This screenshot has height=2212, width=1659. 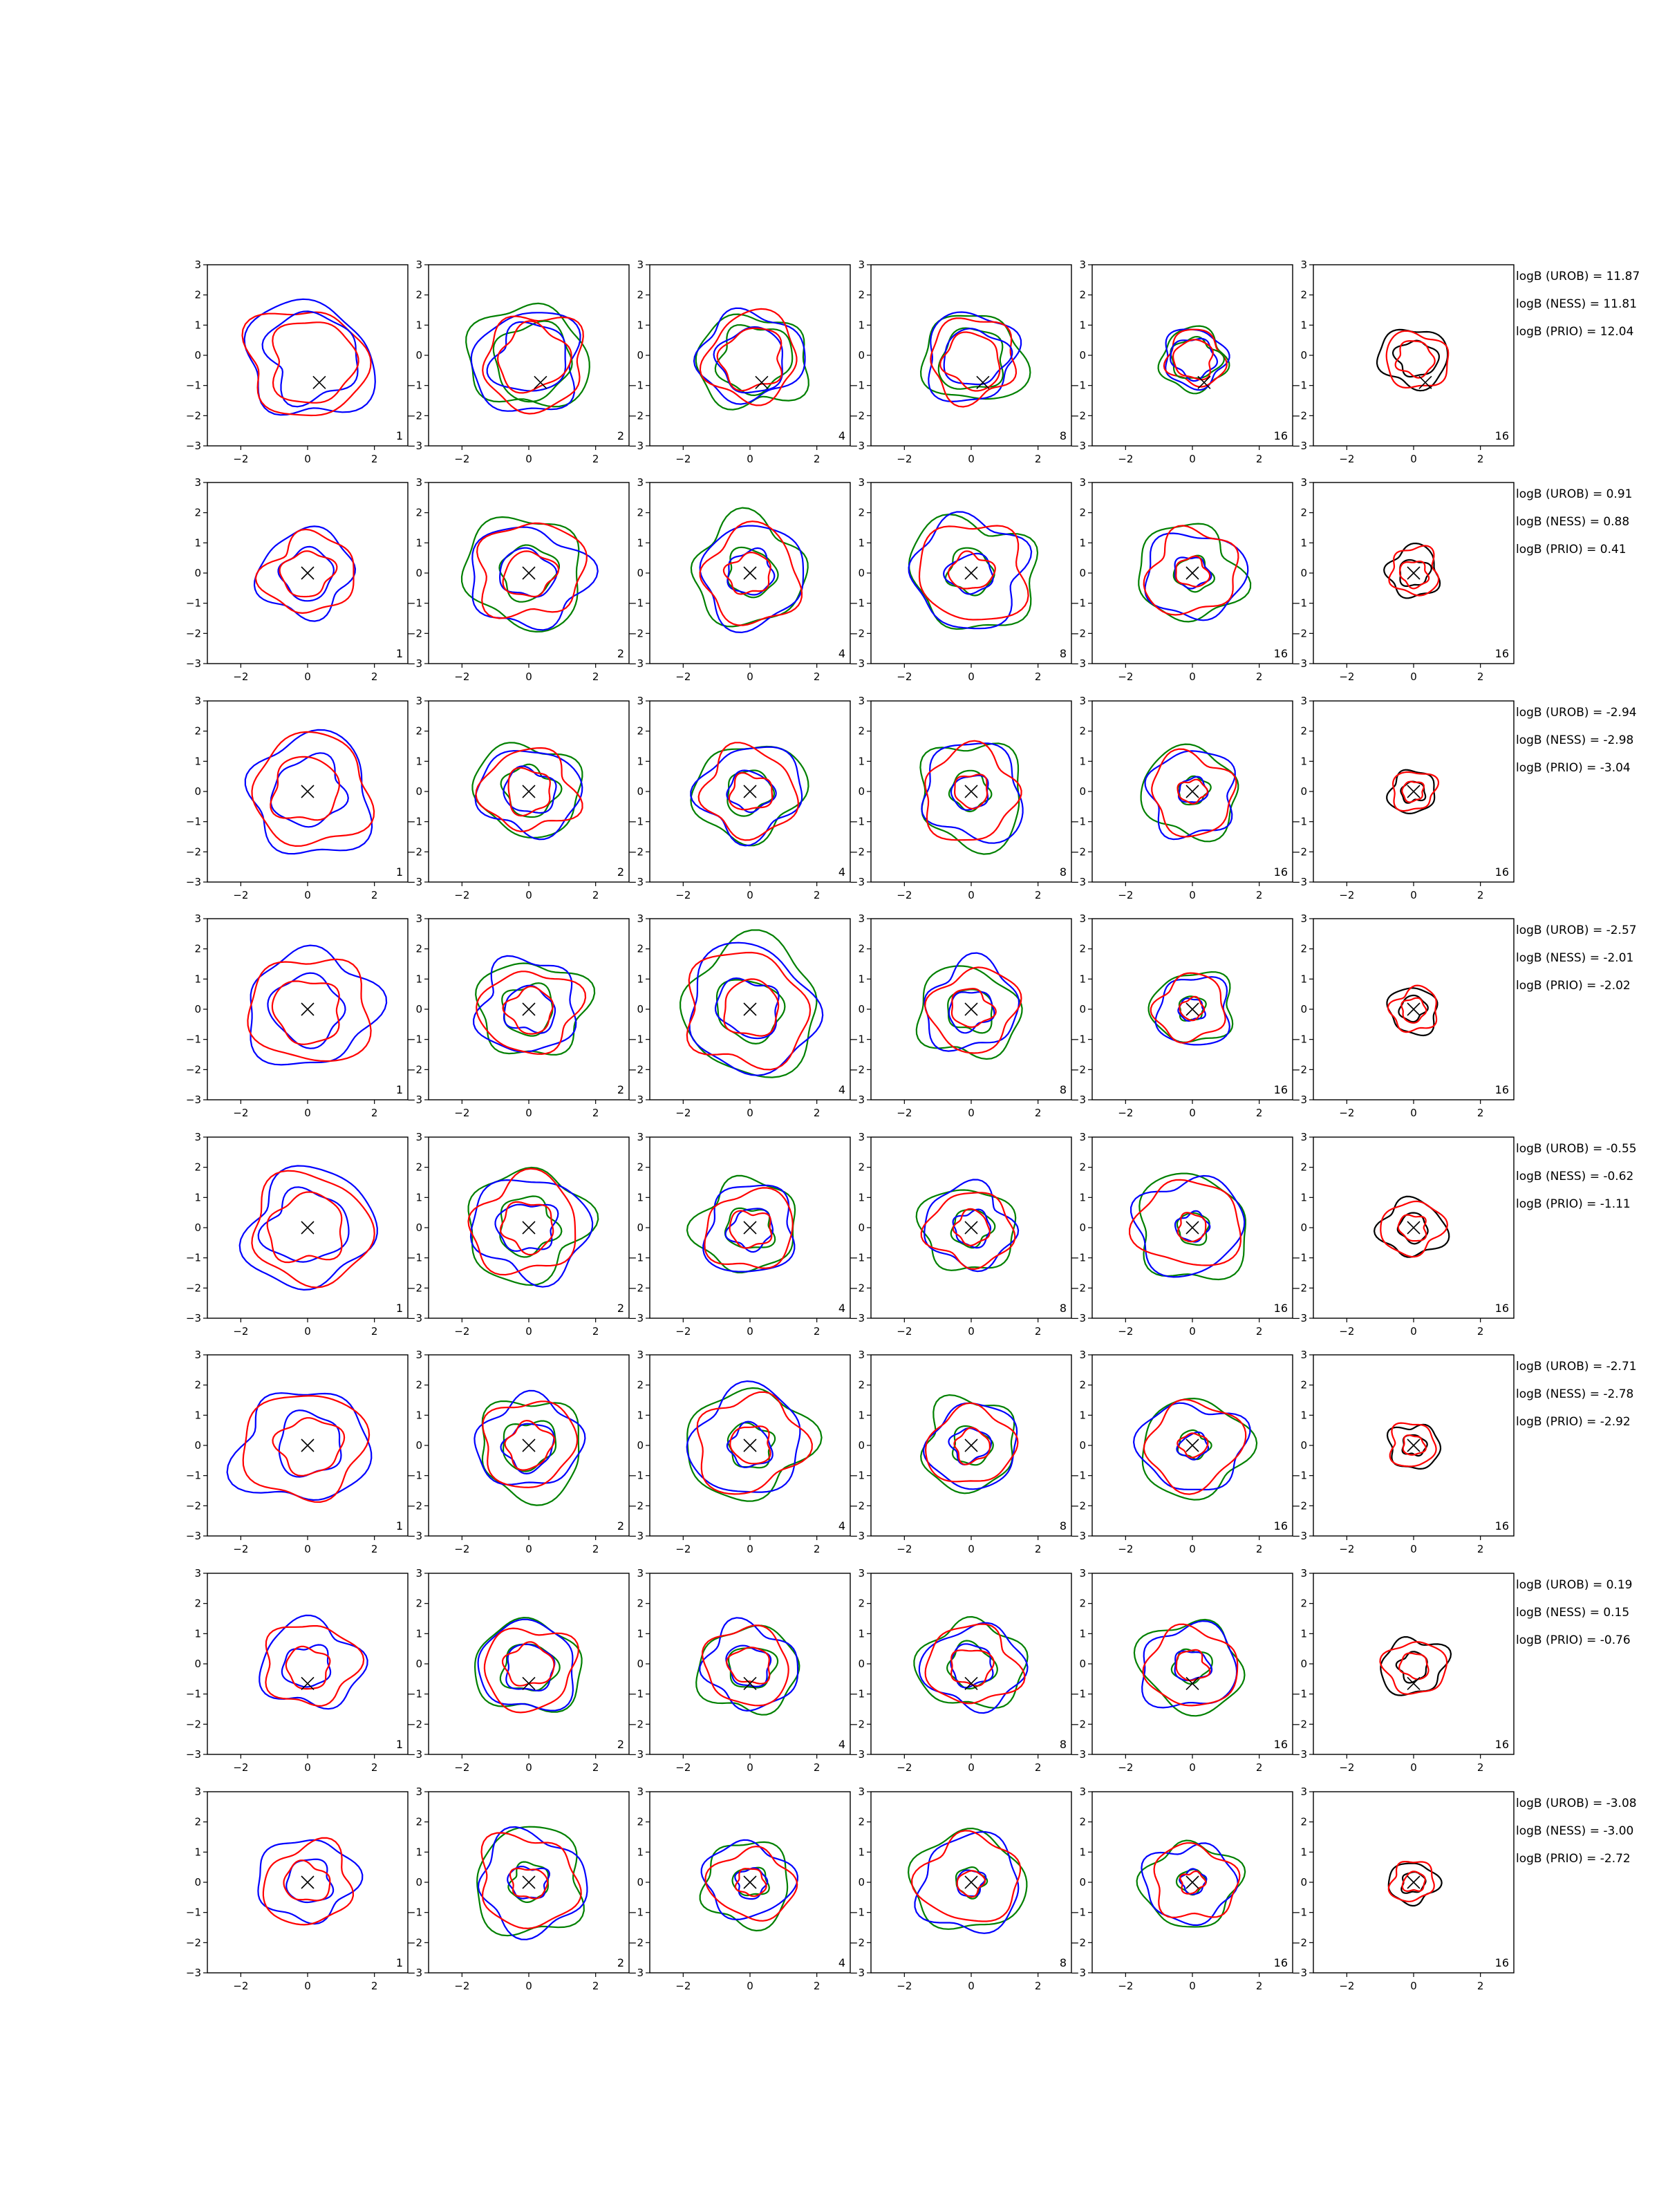 What do you see at coordinates (518, 798) in the screenshot?
I see `panel-r3-c2: −3 −2 −1 0 1 2 3 −2 0 2 2` at bounding box center [518, 798].